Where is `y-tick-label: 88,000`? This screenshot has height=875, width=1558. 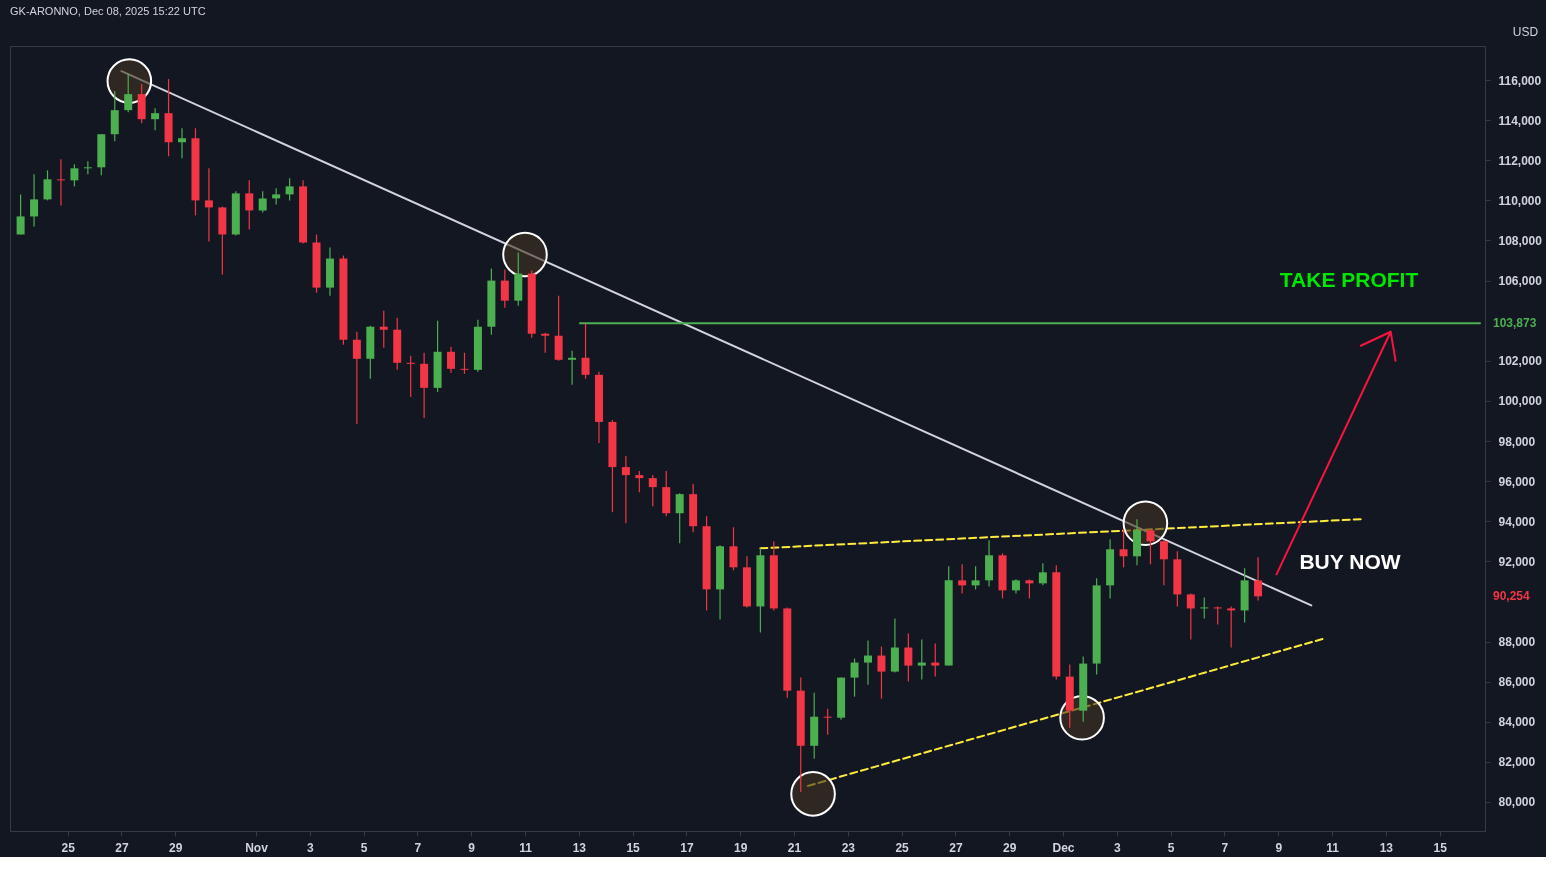 y-tick-label: 88,000 is located at coordinates (1517, 642).